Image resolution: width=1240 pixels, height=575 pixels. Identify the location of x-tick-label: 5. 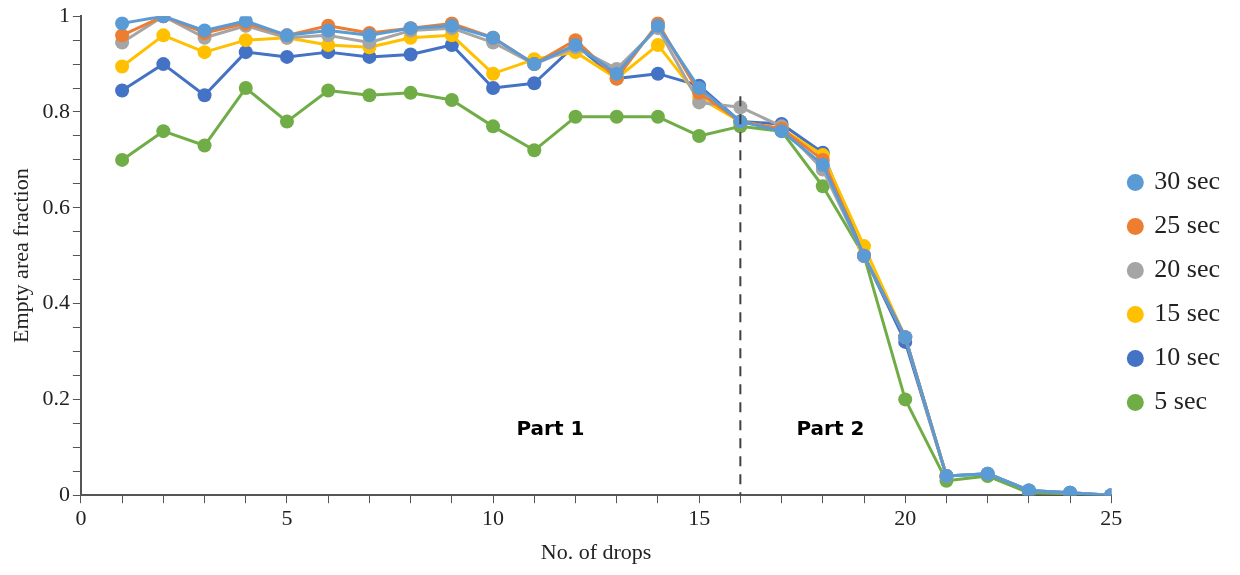
(287, 518).